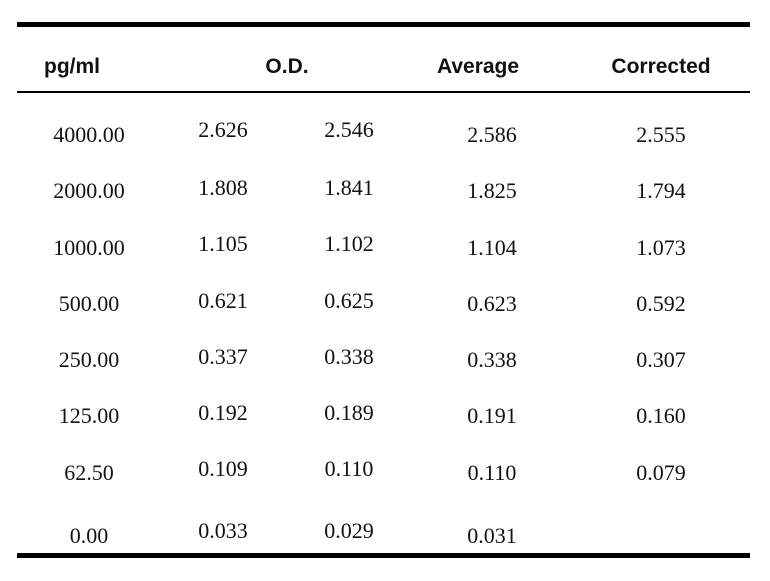 The width and height of the screenshot is (770, 581). Describe the element at coordinates (492, 134) in the screenshot. I see `cell-average: 2.586` at that location.